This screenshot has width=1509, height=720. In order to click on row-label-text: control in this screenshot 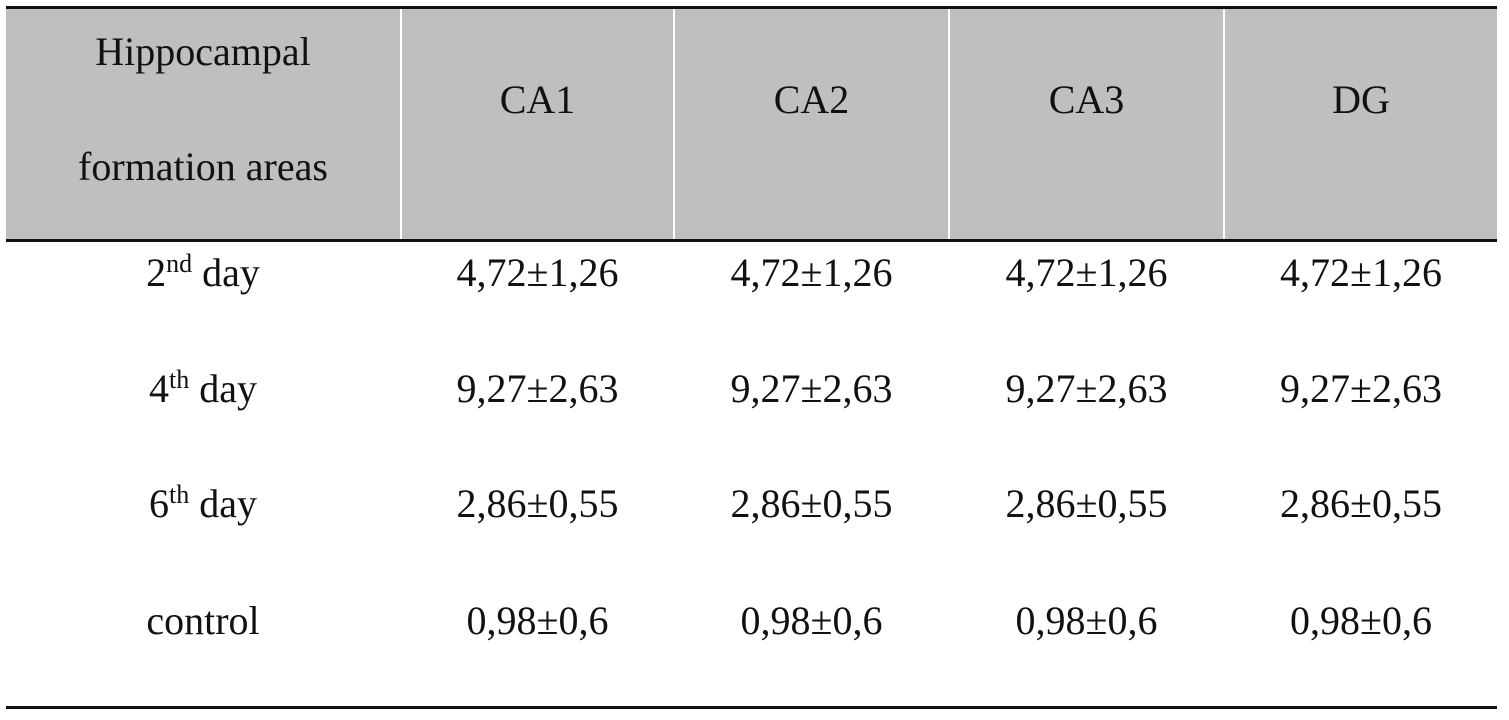, I will do `click(202, 620)`.